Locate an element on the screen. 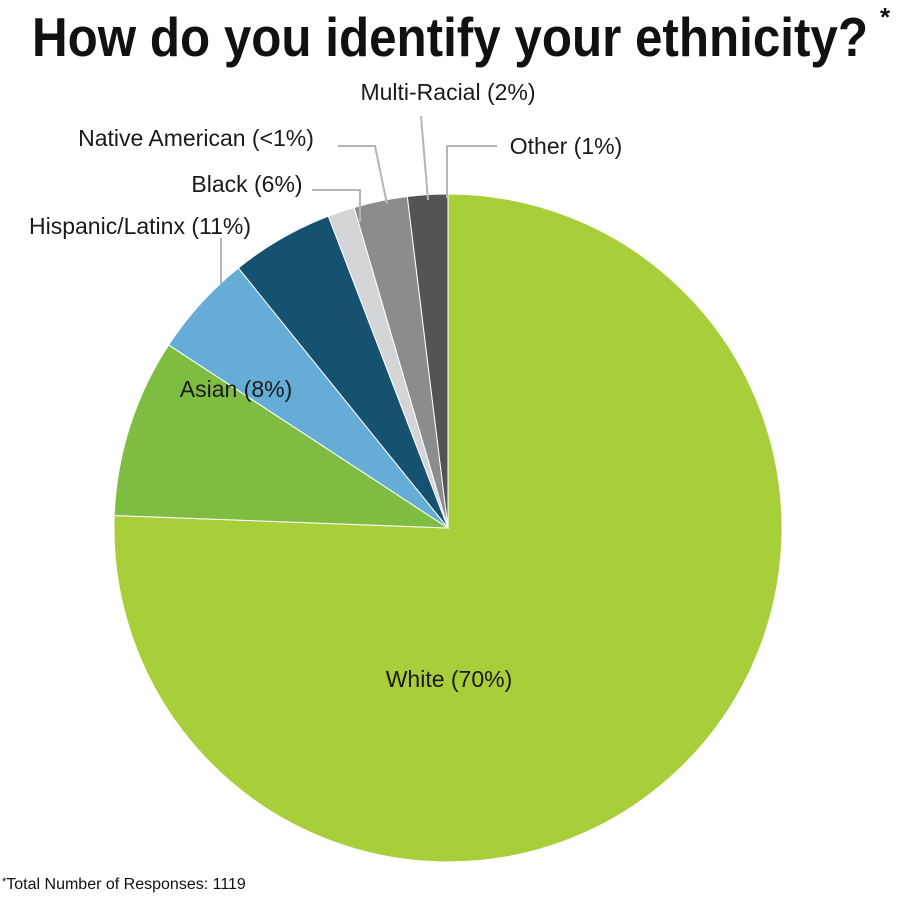 The image size is (900, 900). slice-label-multi-racial: Multi-Racial (2%) is located at coordinates (447, 92).